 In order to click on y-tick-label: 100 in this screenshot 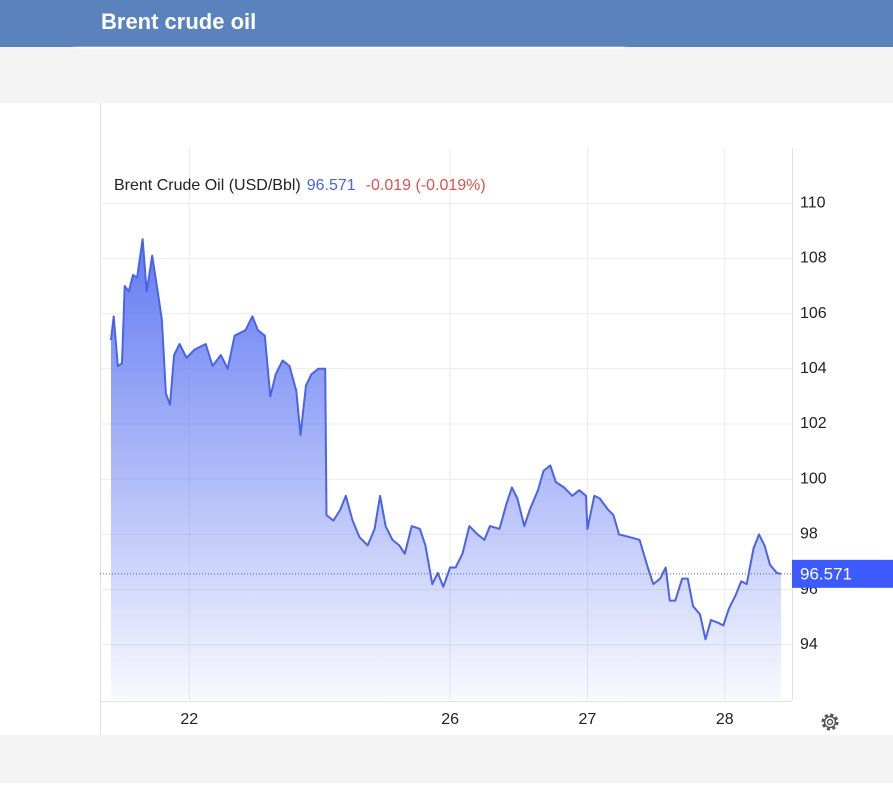, I will do `click(813, 478)`.